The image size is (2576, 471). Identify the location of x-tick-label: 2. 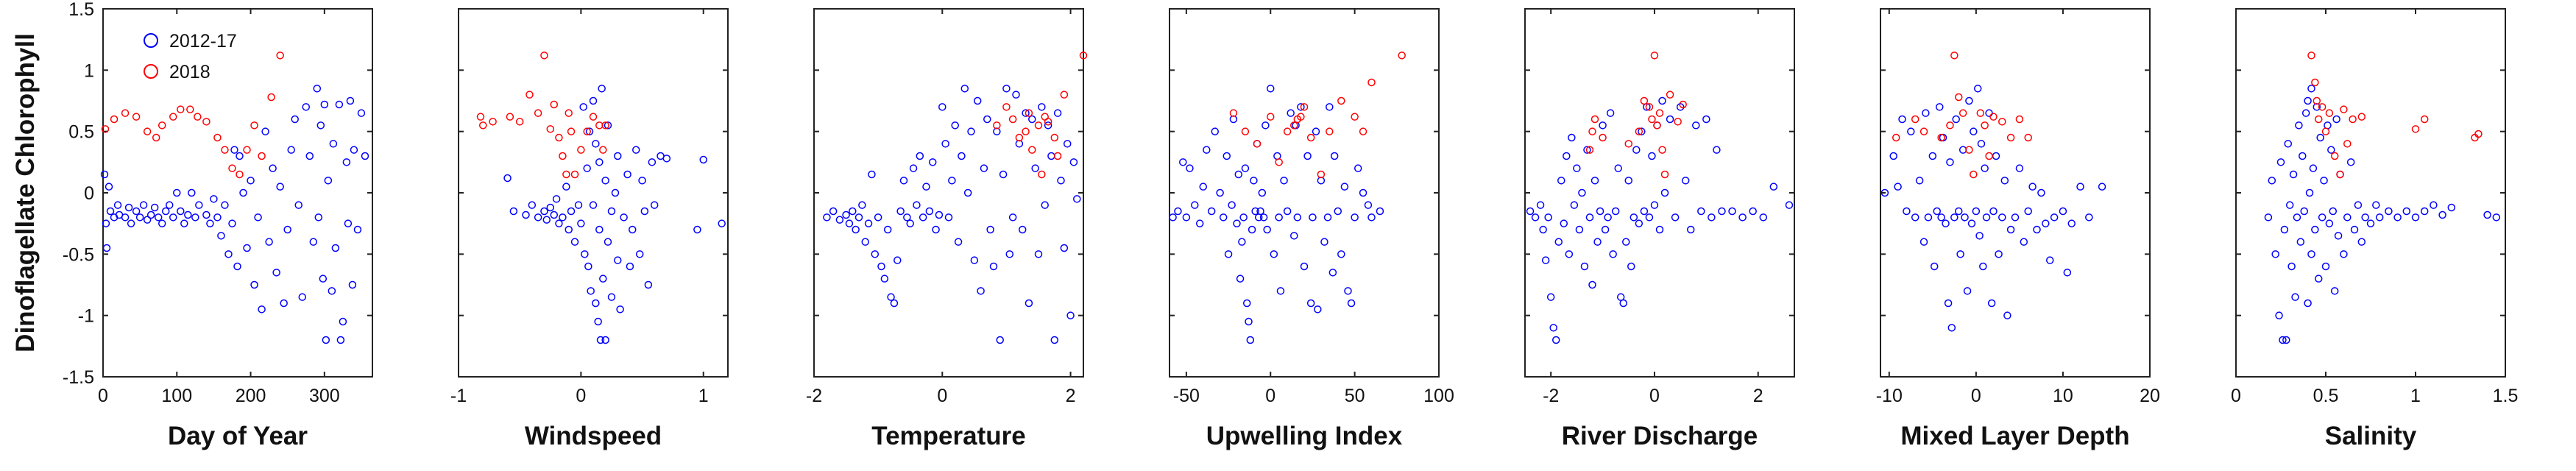
(1071, 396).